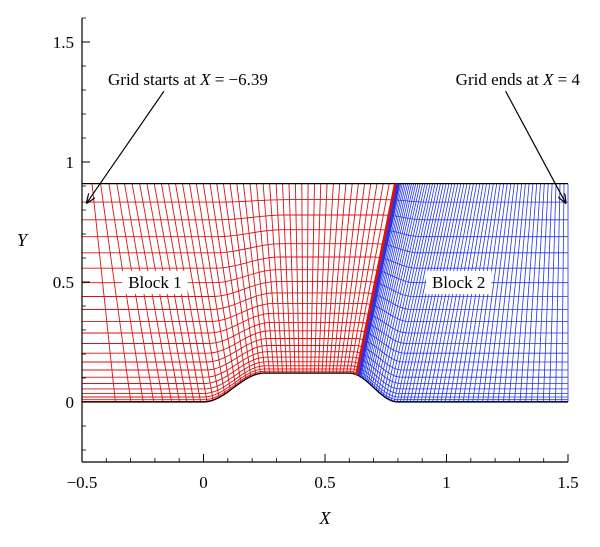 The height and width of the screenshot is (547, 600). Describe the element at coordinates (70, 402) in the screenshot. I see `y-tick-label: 0` at that location.